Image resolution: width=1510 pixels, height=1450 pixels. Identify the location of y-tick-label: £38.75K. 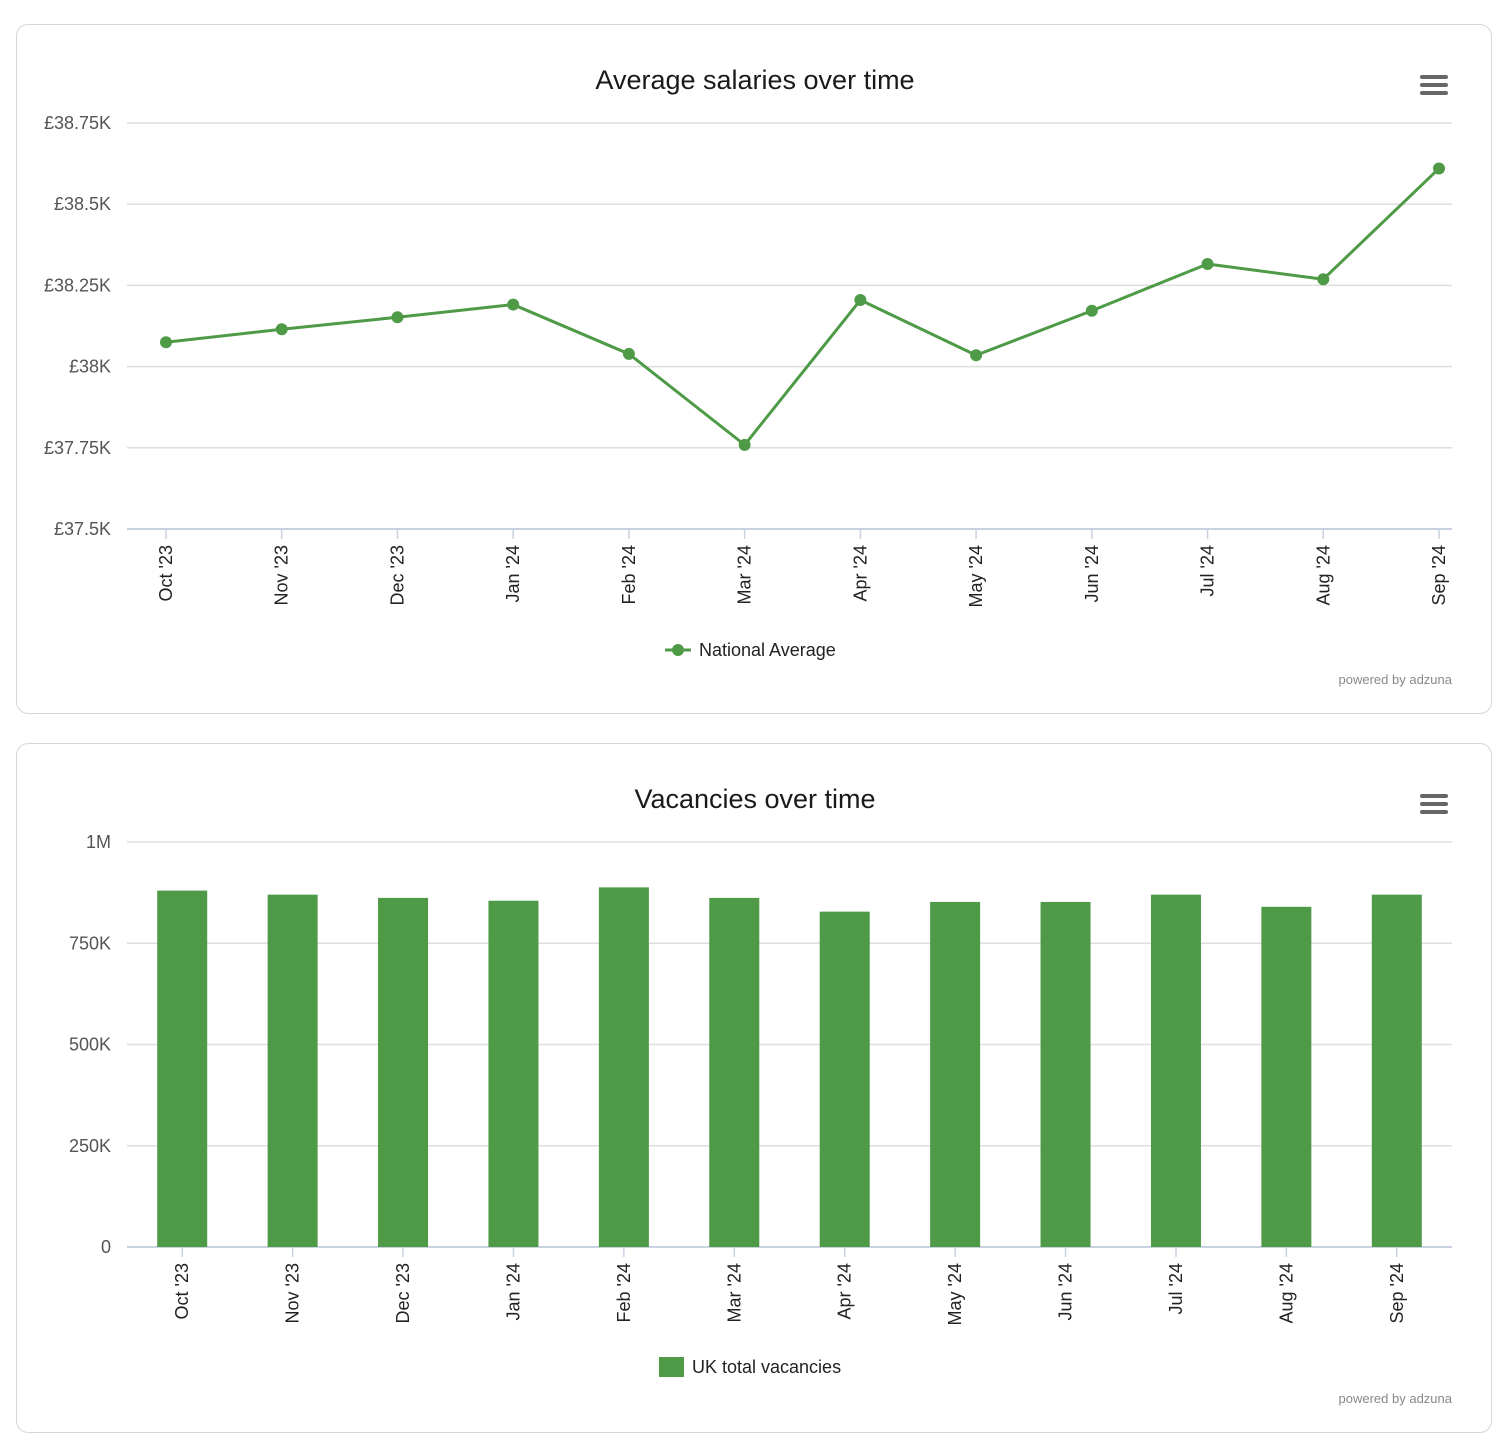
(77, 123).